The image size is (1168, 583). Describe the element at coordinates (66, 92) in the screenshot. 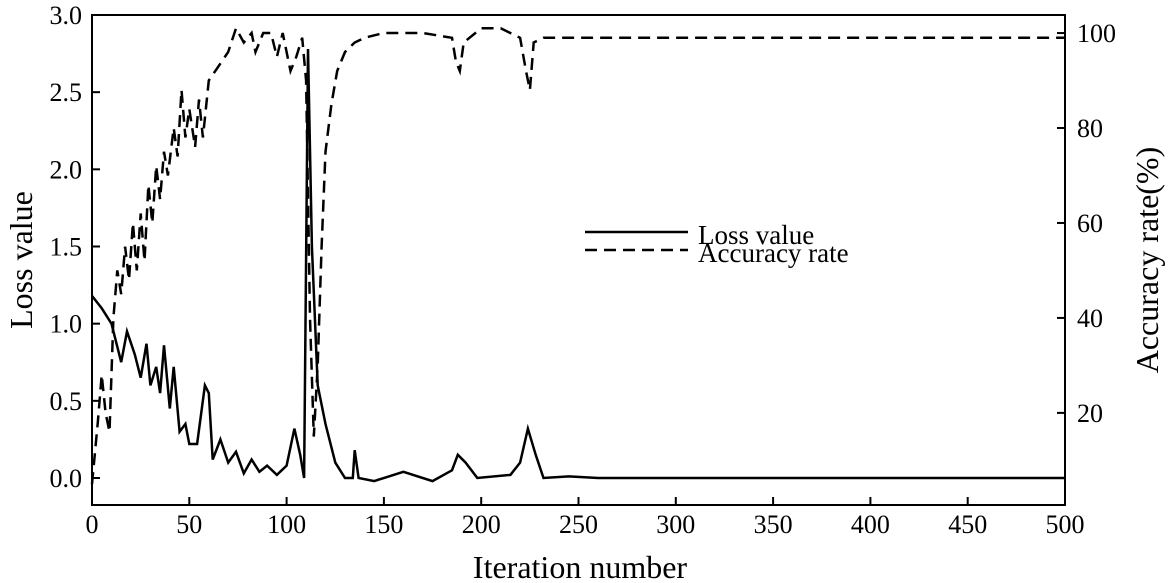

I see `y-tick-label: 2.5` at that location.